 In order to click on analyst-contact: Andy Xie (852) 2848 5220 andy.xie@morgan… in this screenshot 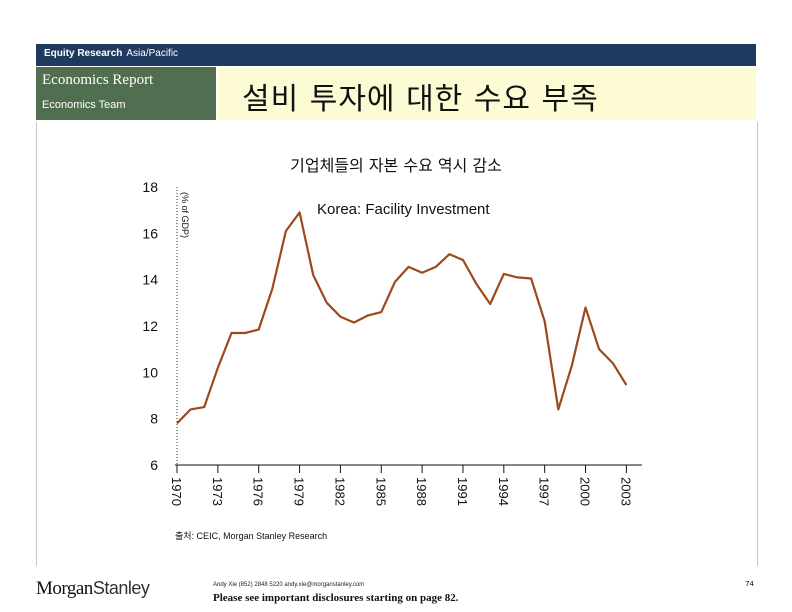, I will do `click(289, 585)`.